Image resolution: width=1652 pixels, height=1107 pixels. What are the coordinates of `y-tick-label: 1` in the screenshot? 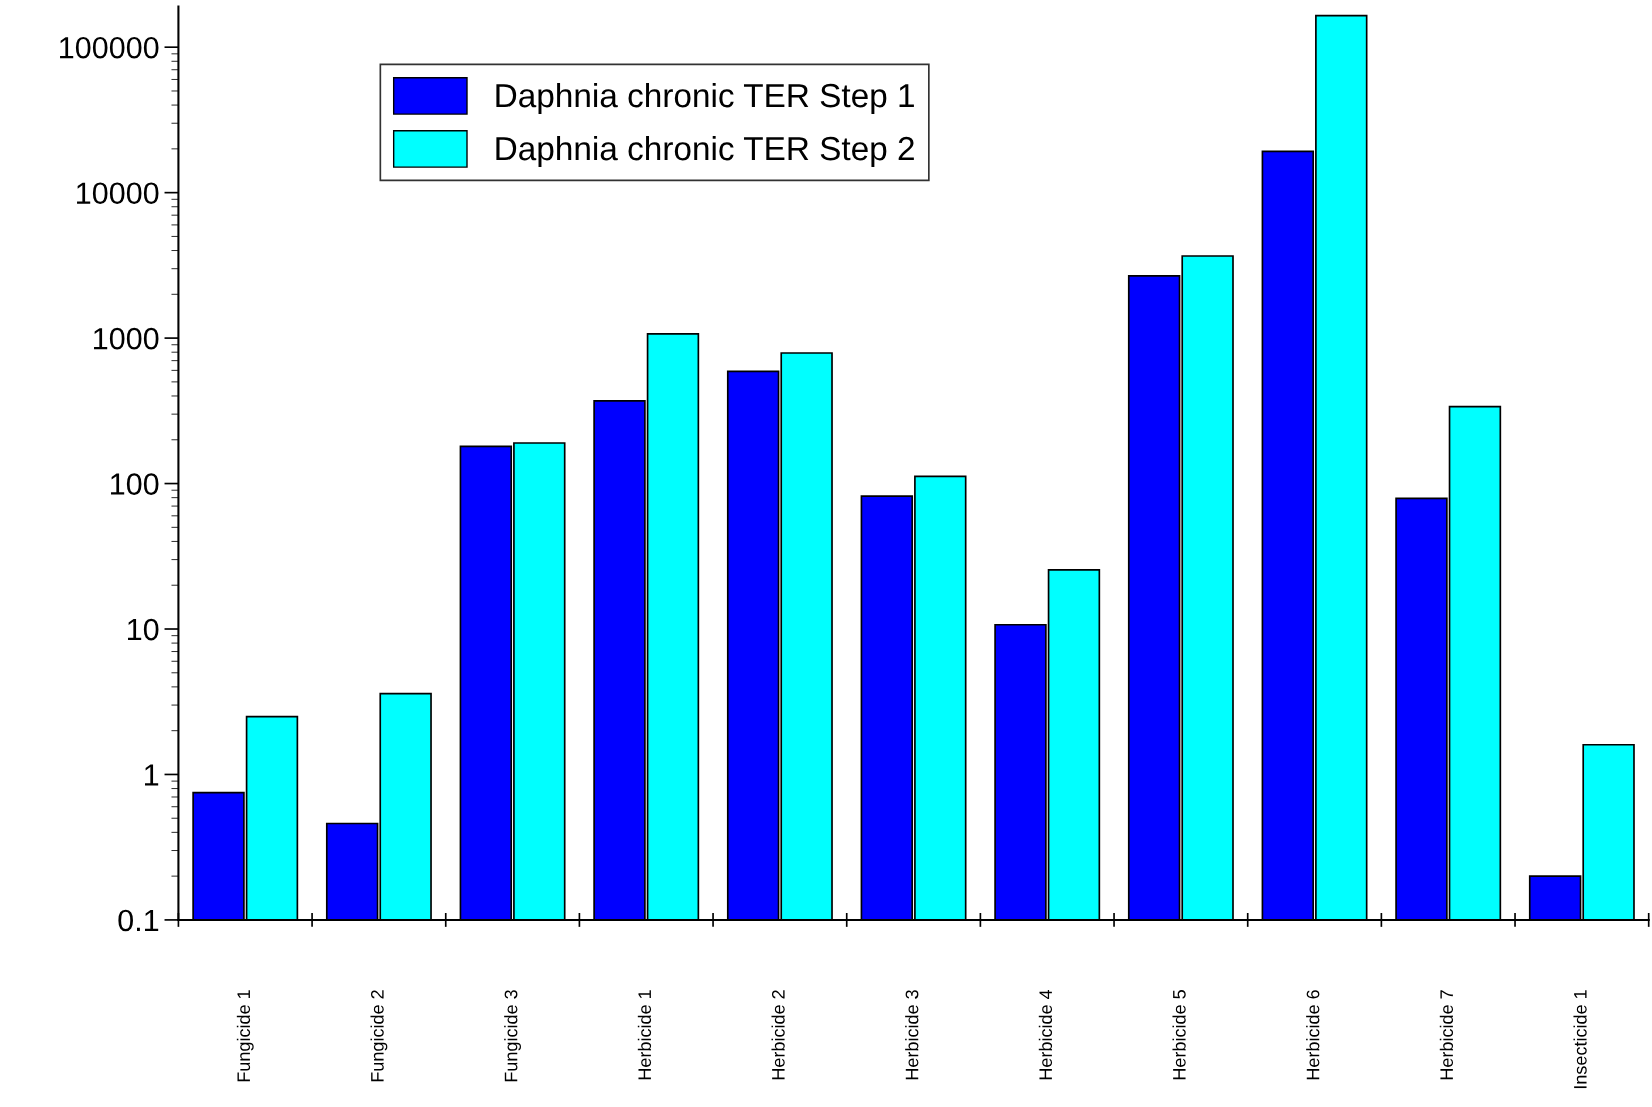 It's located at (152, 775).